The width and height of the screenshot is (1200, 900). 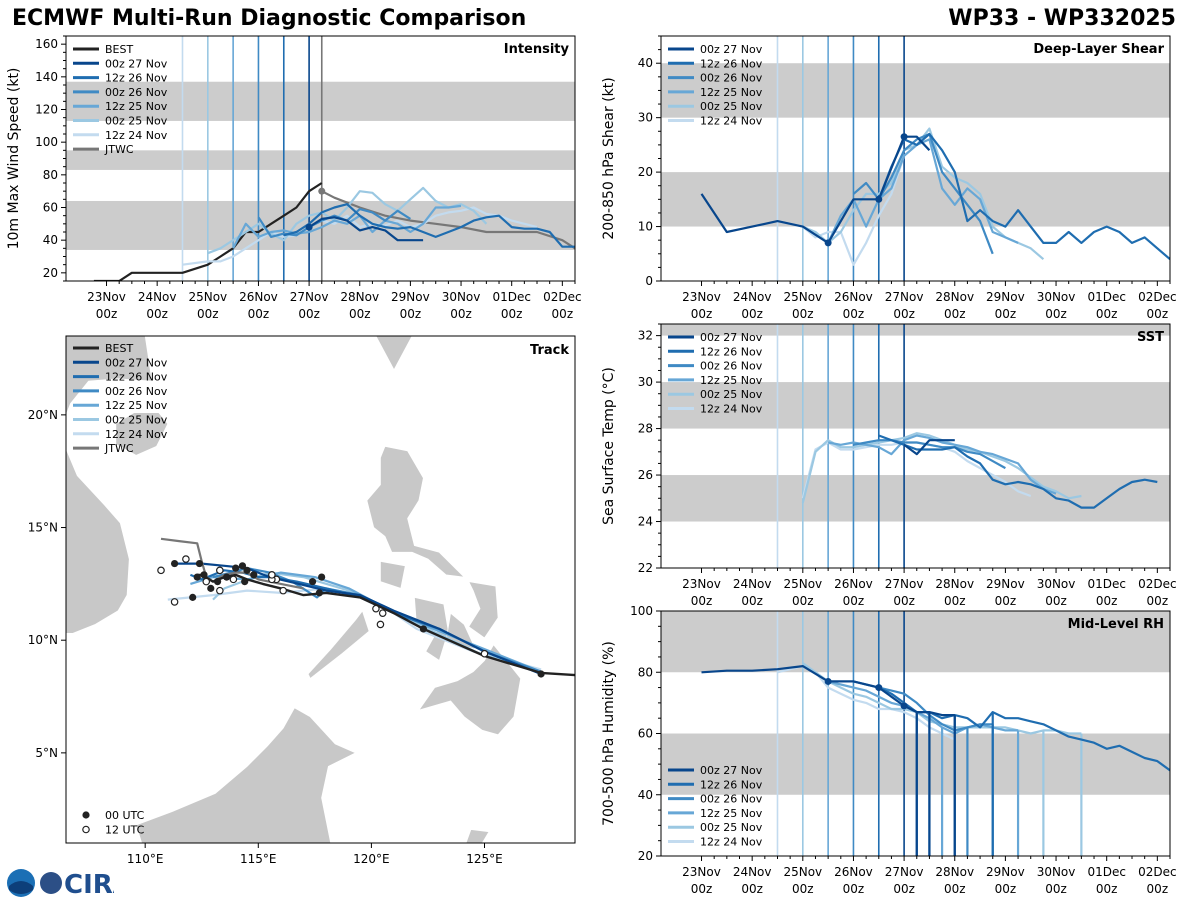 I want to click on y-tick-label: 100, so click(x=641, y=611).